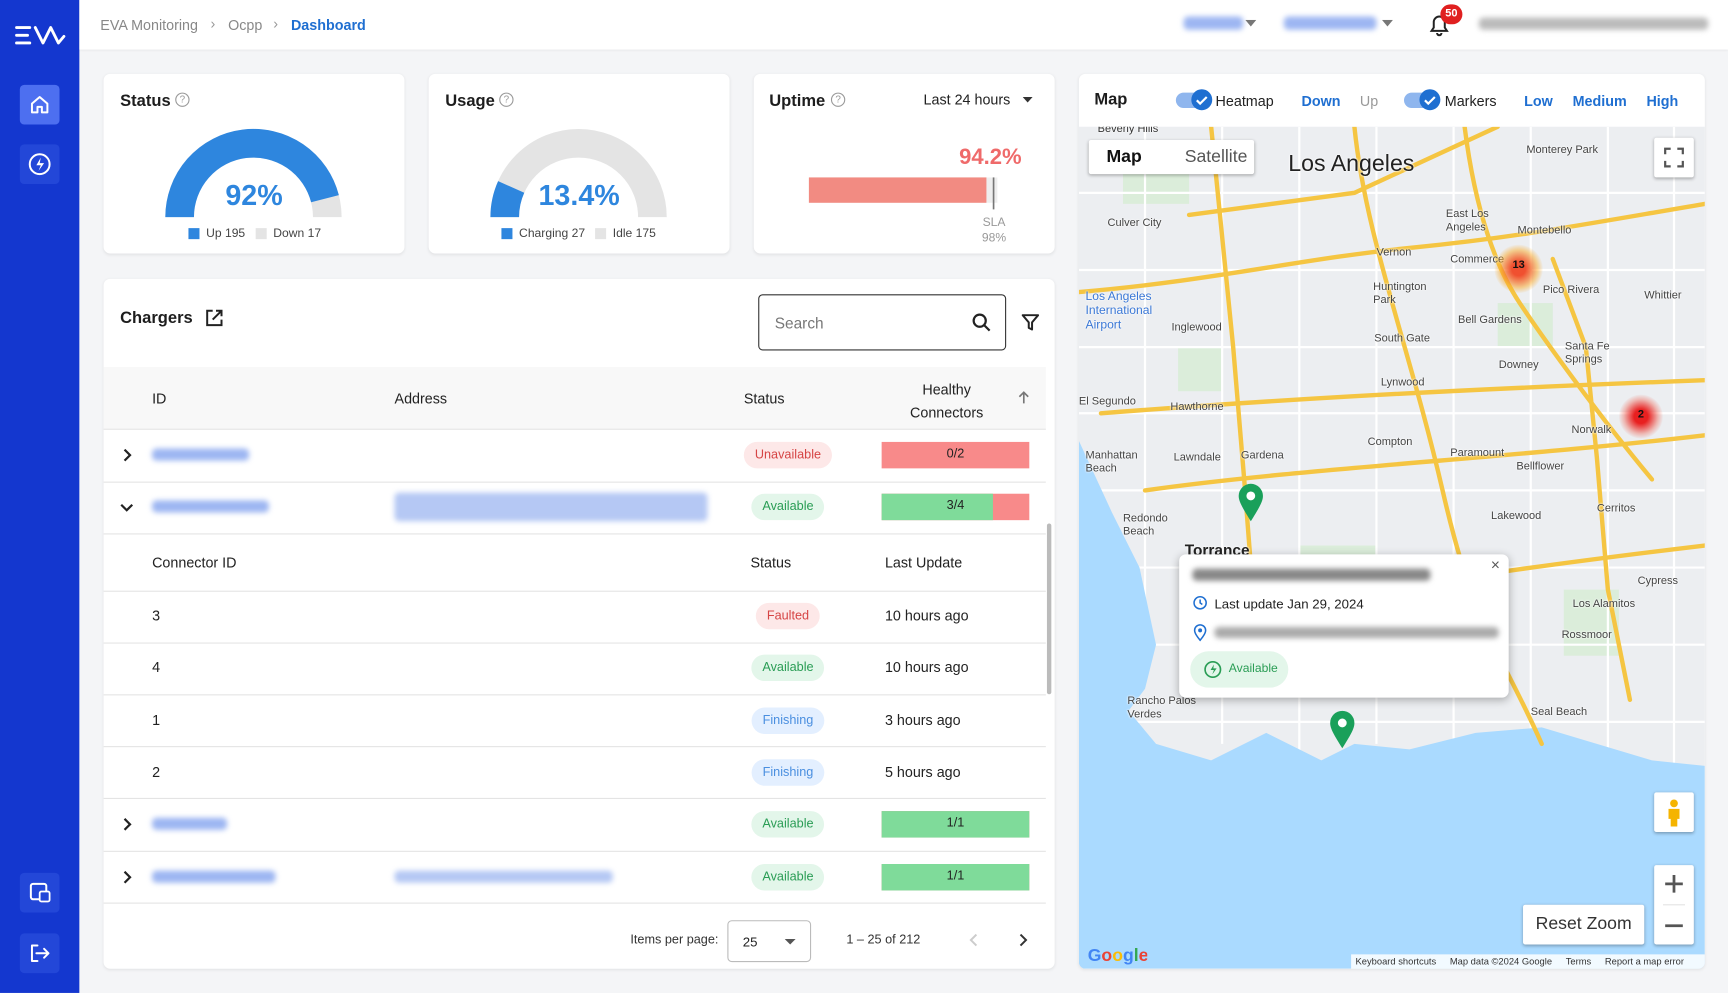 The width and height of the screenshot is (1728, 993). What do you see at coordinates (1538, 101) in the screenshot?
I see `marker-option: Low` at bounding box center [1538, 101].